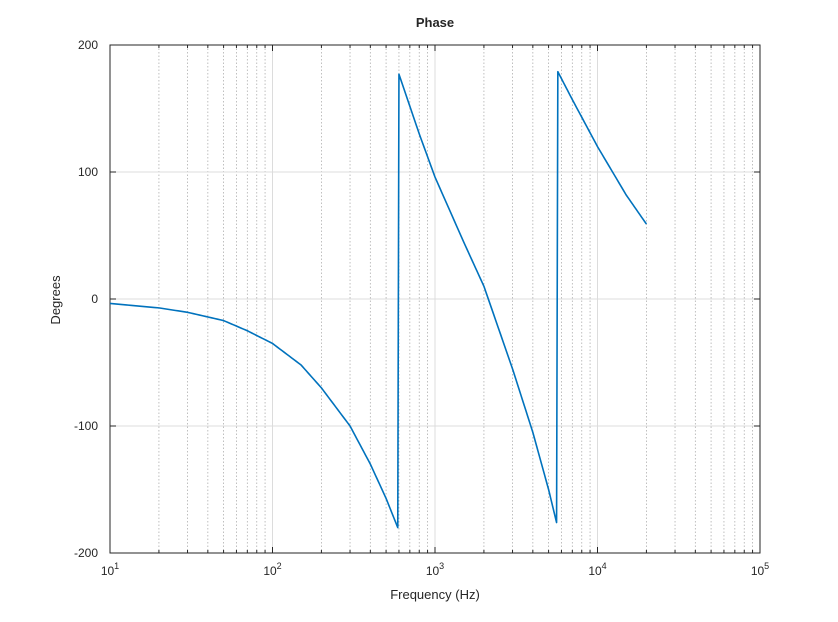 The width and height of the screenshot is (838, 622). Describe the element at coordinates (272, 569) in the screenshot. I see `x-tick-label: 10²` at that location.